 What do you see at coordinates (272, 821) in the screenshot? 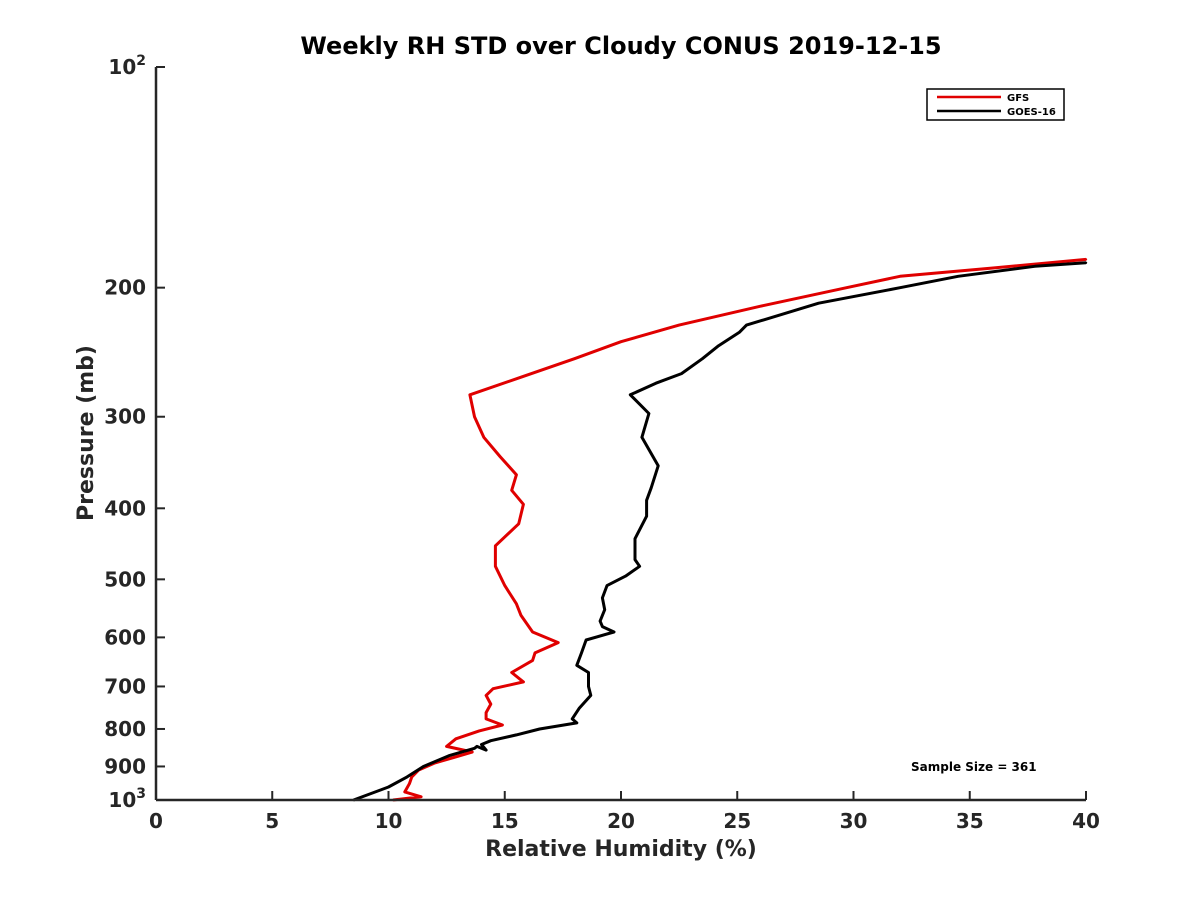
I see `x-tick-label: 5` at bounding box center [272, 821].